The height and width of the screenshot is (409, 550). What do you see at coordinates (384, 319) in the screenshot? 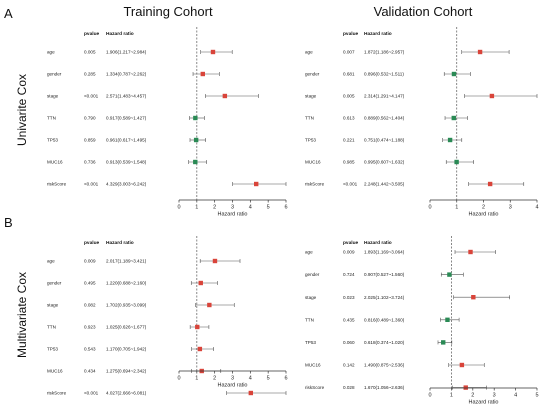
I see `hazard-ratio-label: 0.816(0.489~1.360)` at bounding box center [384, 319].